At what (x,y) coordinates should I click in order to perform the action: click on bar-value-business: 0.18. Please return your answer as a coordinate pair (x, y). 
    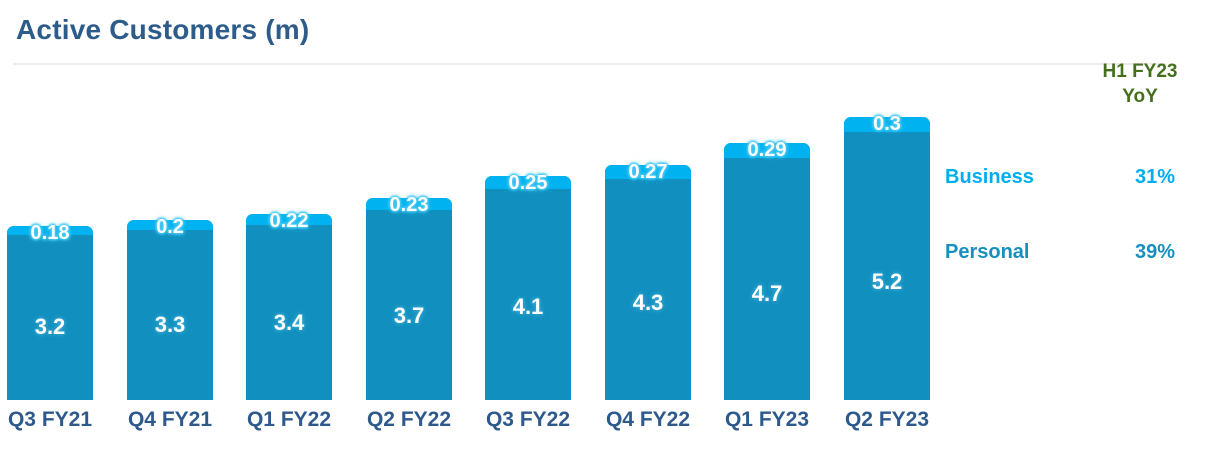
    Looking at the image, I should click on (50, 233).